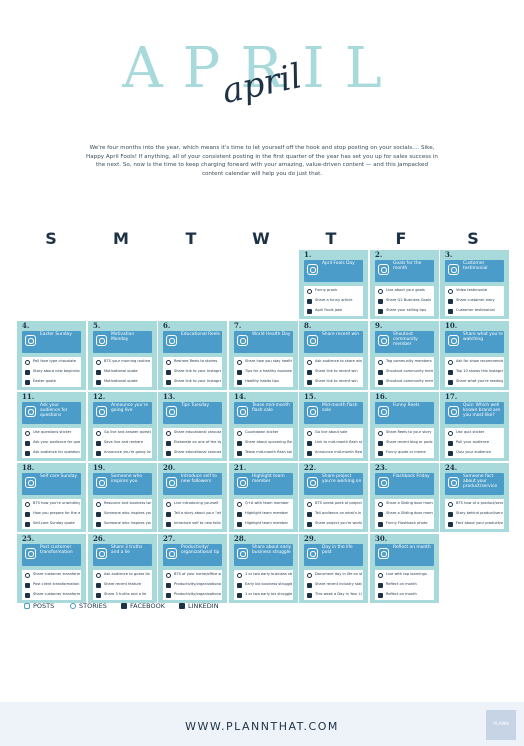  Describe the element at coordinates (474, 291) in the screenshot. I see `sub-item: Video testimonial` at that location.